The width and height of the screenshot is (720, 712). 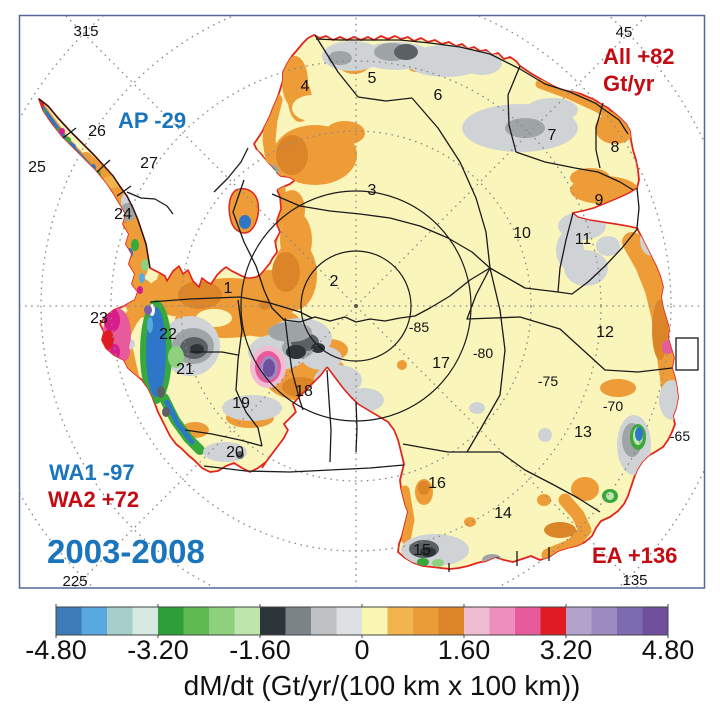 What do you see at coordinates (168, 334) in the screenshot?
I see `svg-text: 22` at bounding box center [168, 334].